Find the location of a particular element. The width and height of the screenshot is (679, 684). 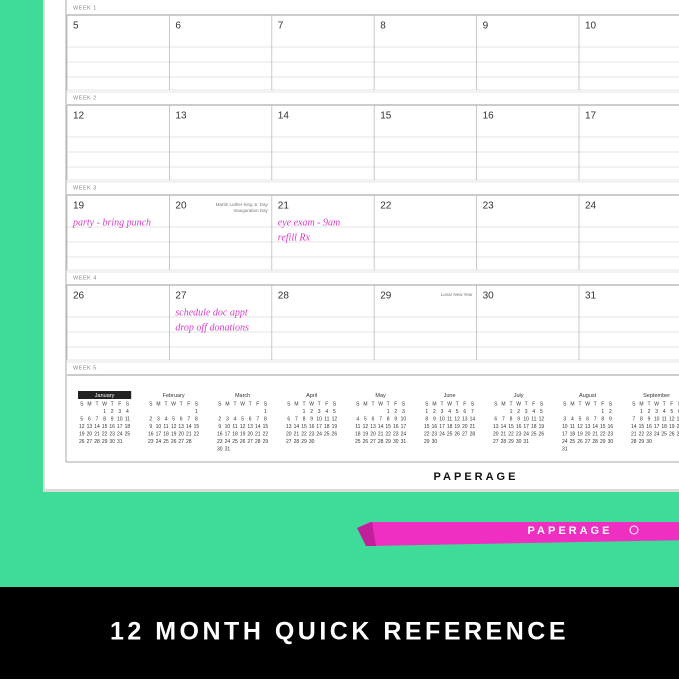

holiday: Lunar New Year is located at coordinates (457, 294).